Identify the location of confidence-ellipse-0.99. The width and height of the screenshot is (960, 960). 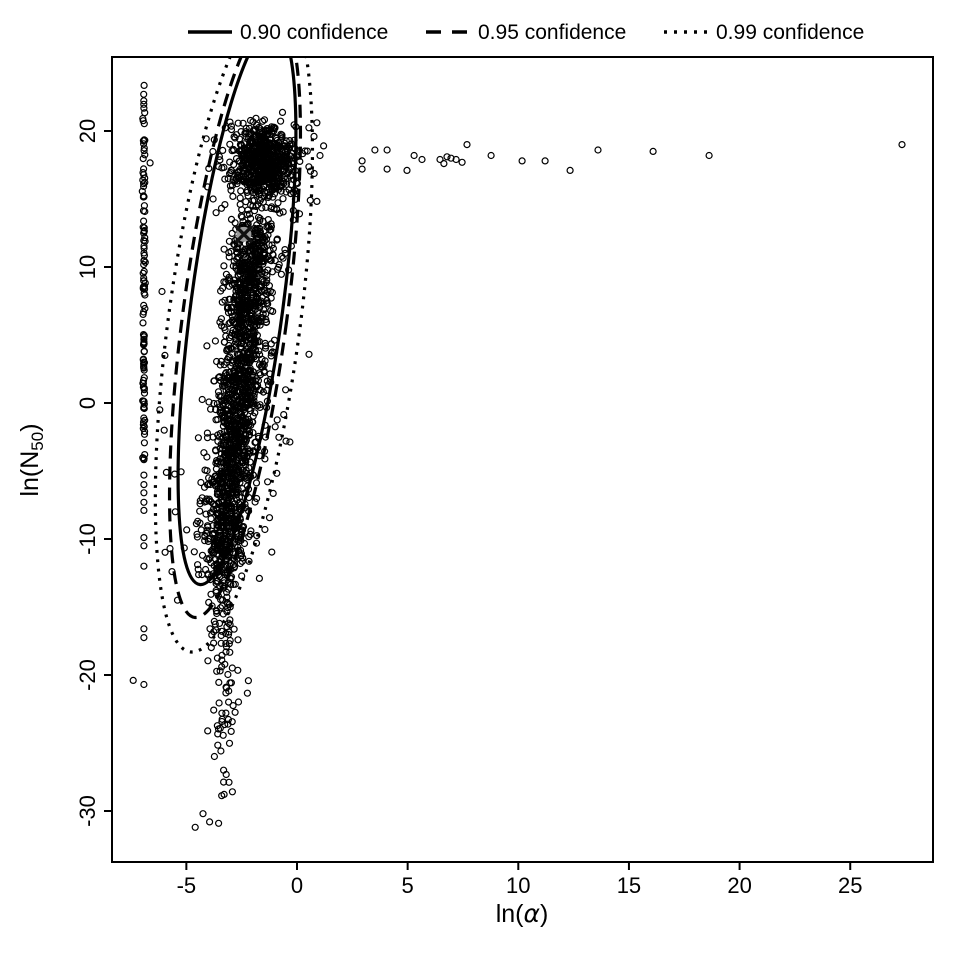
(234, 355).